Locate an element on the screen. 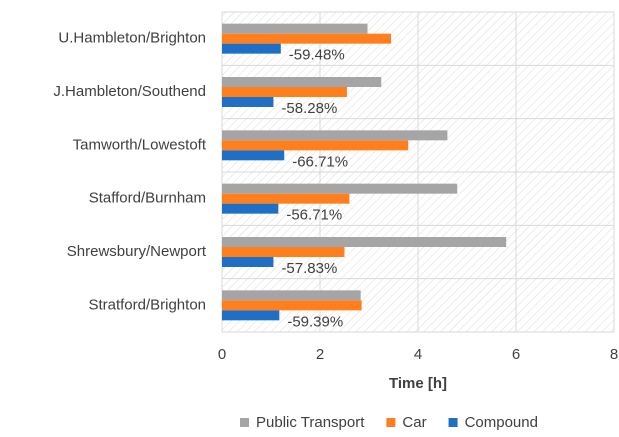 This screenshot has height=437, width=619. x-tick-label: 6 is located at coordinates (516, 354).